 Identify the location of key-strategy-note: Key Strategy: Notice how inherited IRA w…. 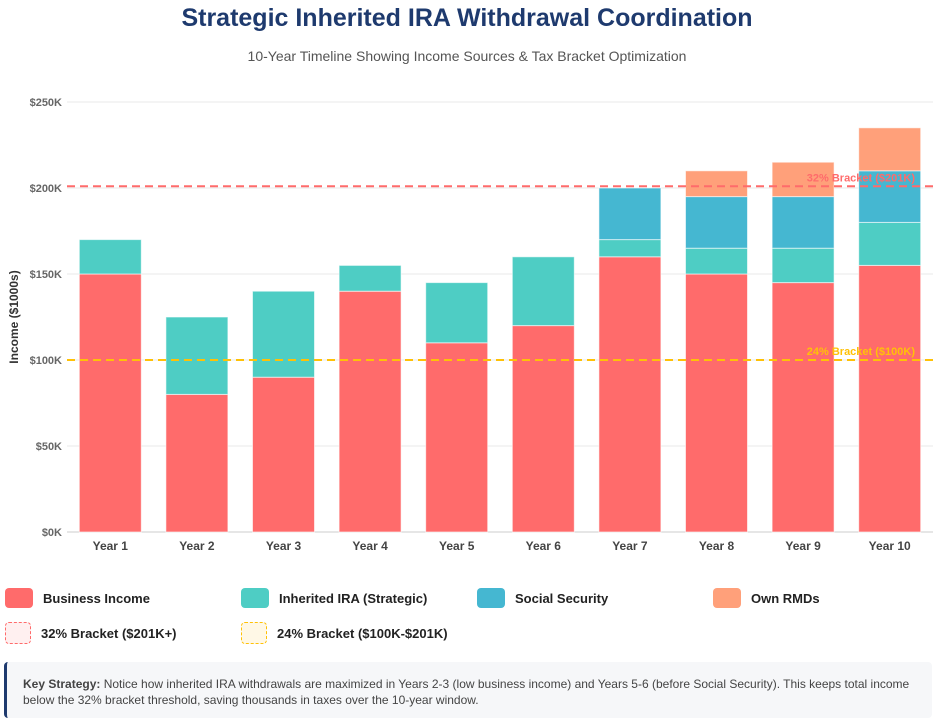
(468, 690).